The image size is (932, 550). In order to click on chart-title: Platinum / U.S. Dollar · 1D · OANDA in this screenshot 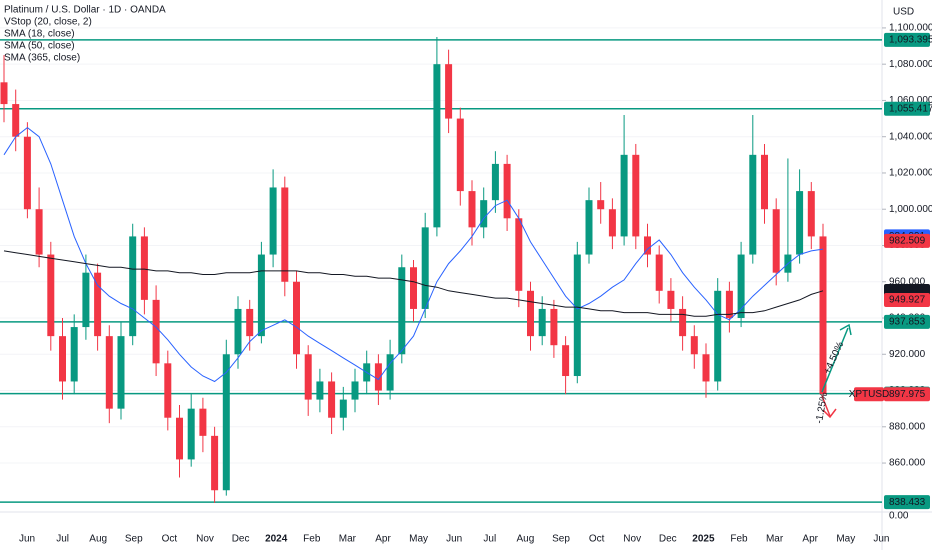, I will do `click(85, 10)`.